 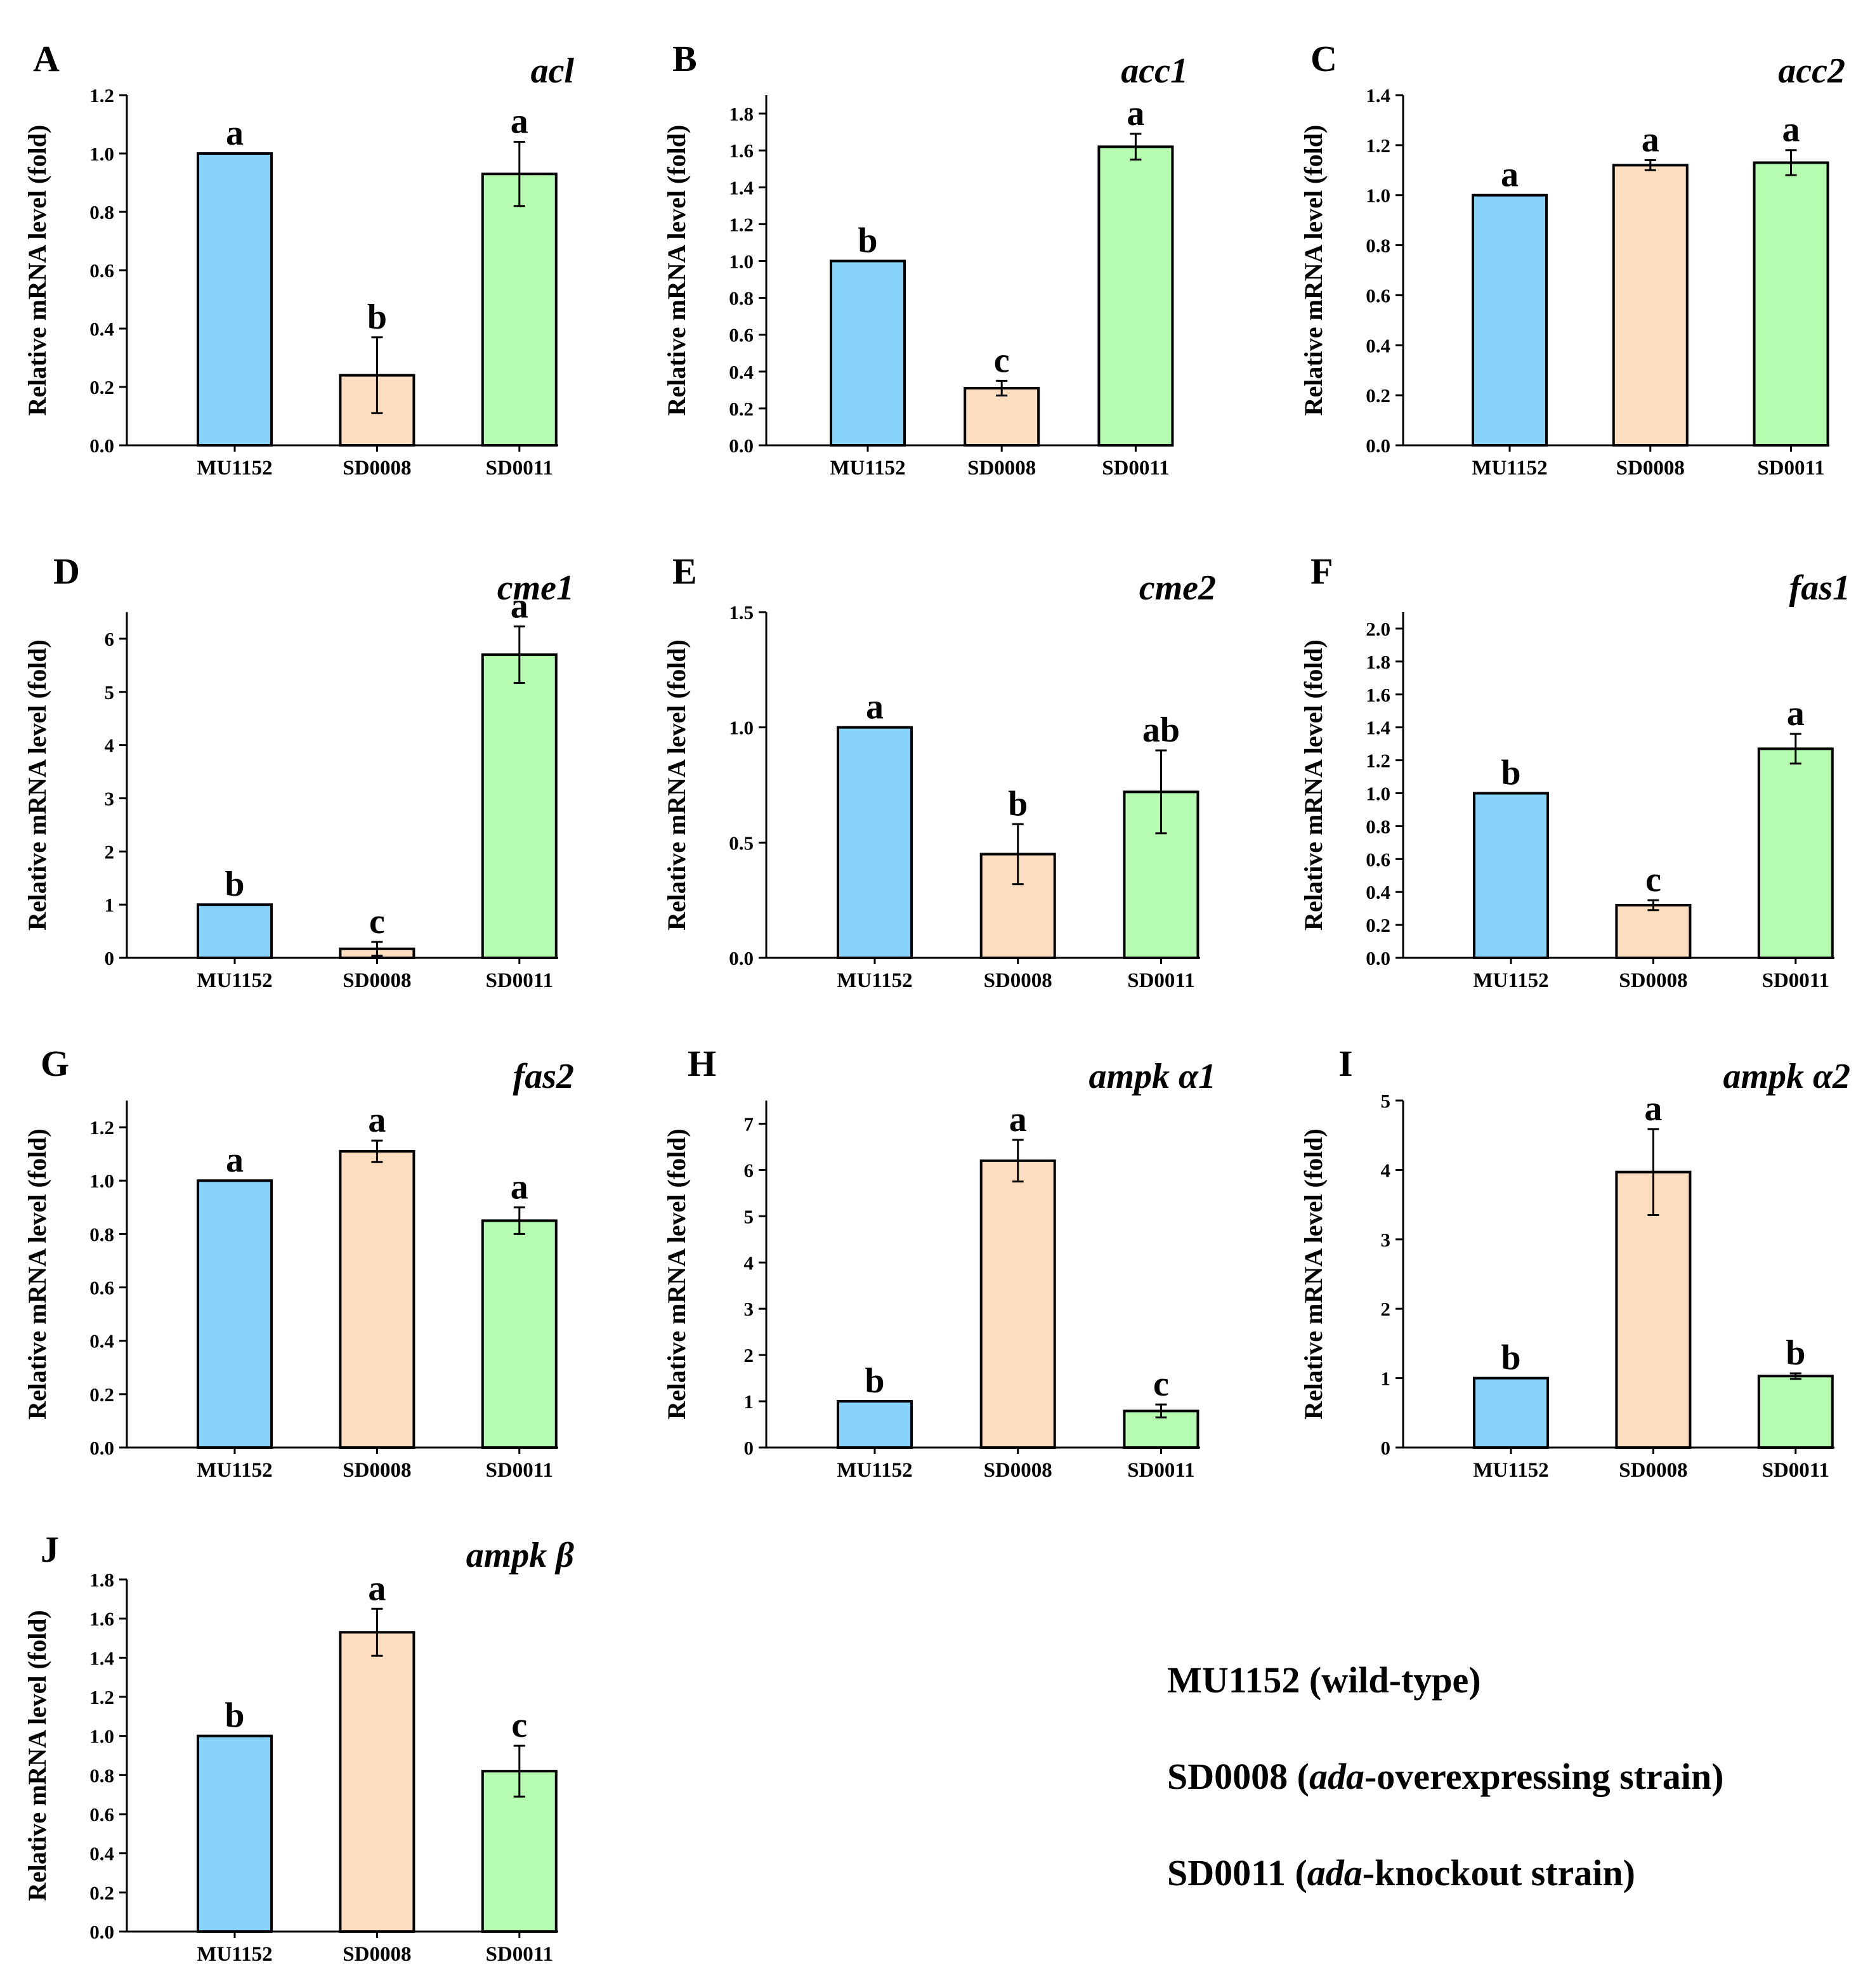 What do you see at coordinates (110, 958) in the screenshot?
I see `y-tick-label: 0` at bounding box center [110, 958].